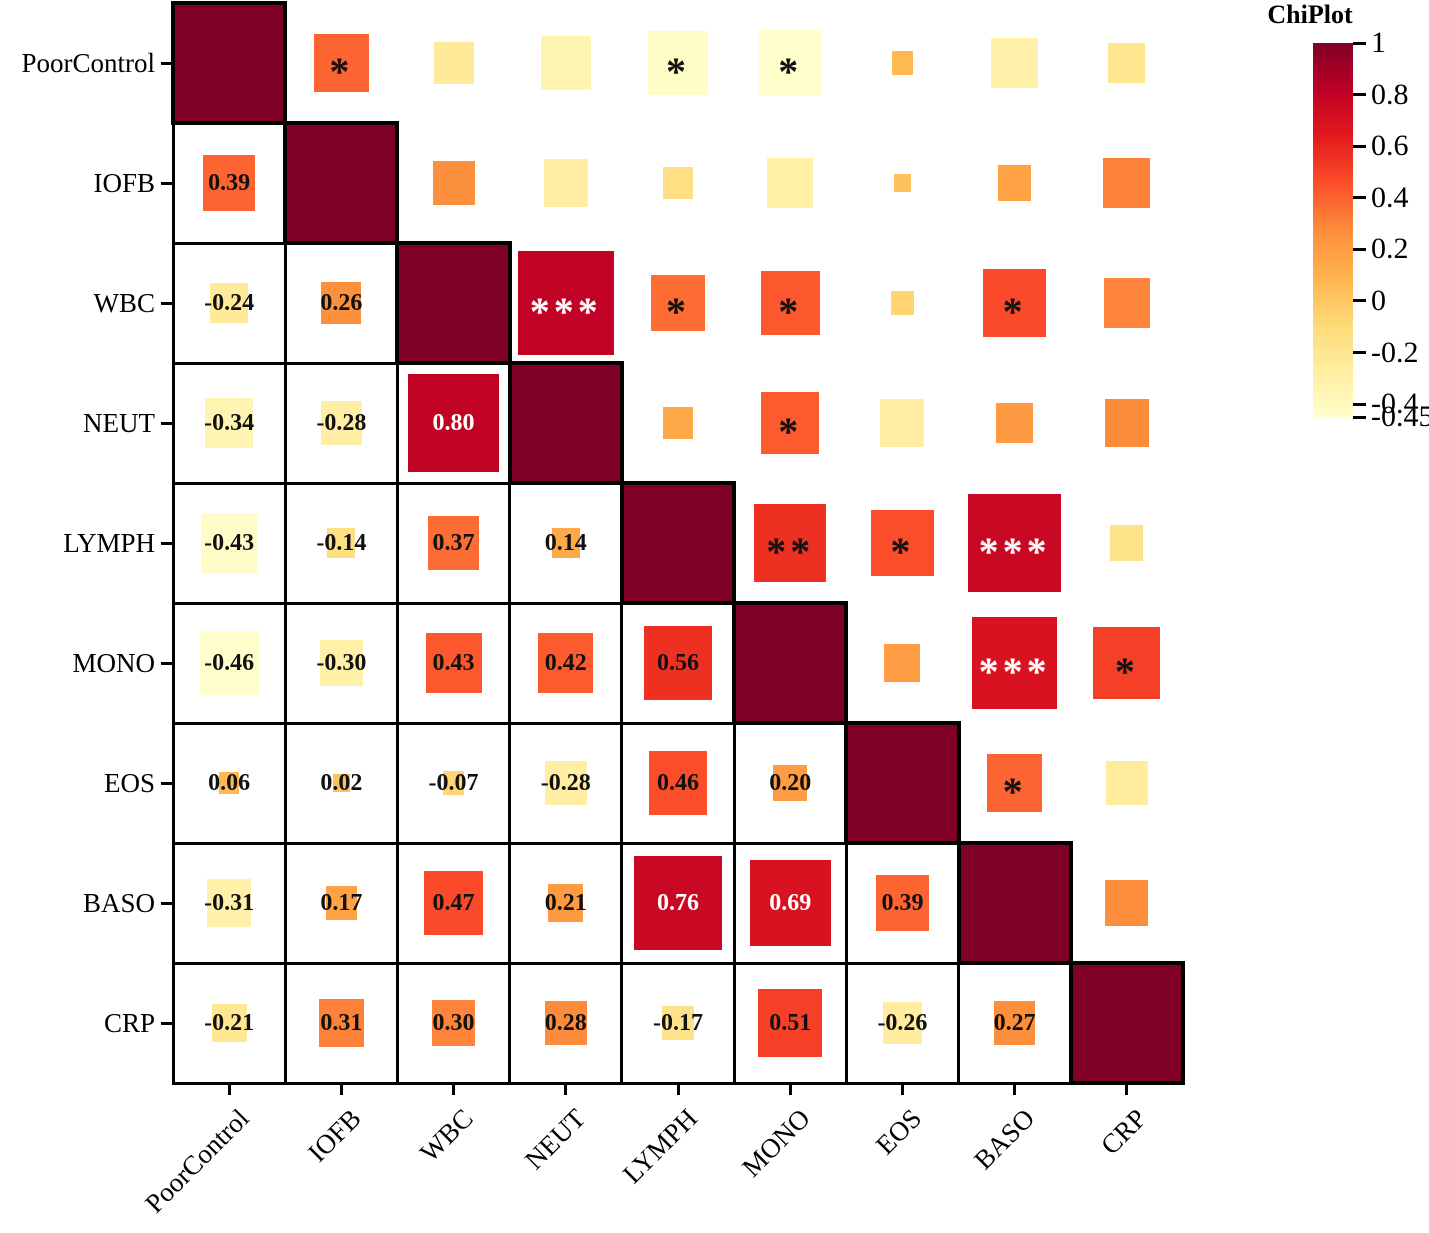  Describe the element at coordinates (124, 303) in the screenshot. I see `y-axis-label: WBC` at that location.